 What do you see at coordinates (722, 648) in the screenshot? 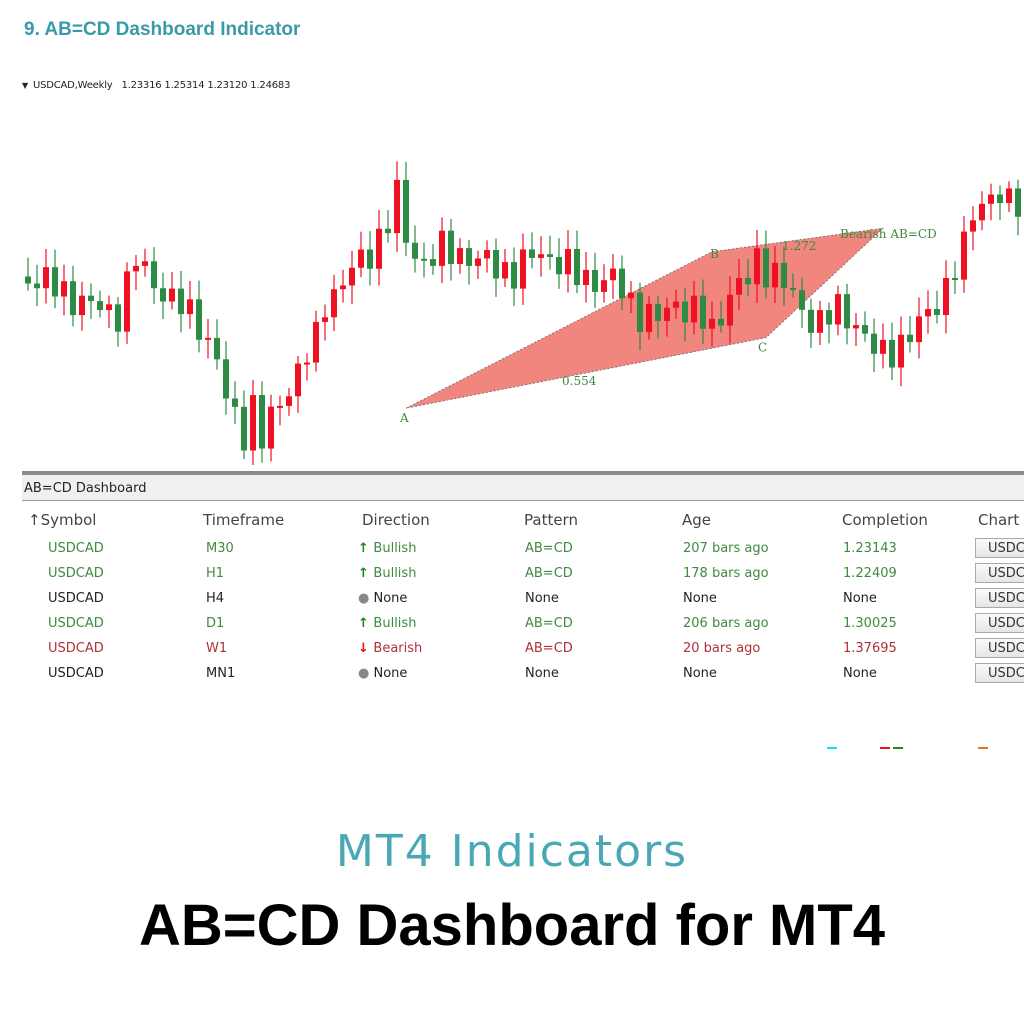
I see `row-age: 20 bars ago` at bounding box center [722, 648].